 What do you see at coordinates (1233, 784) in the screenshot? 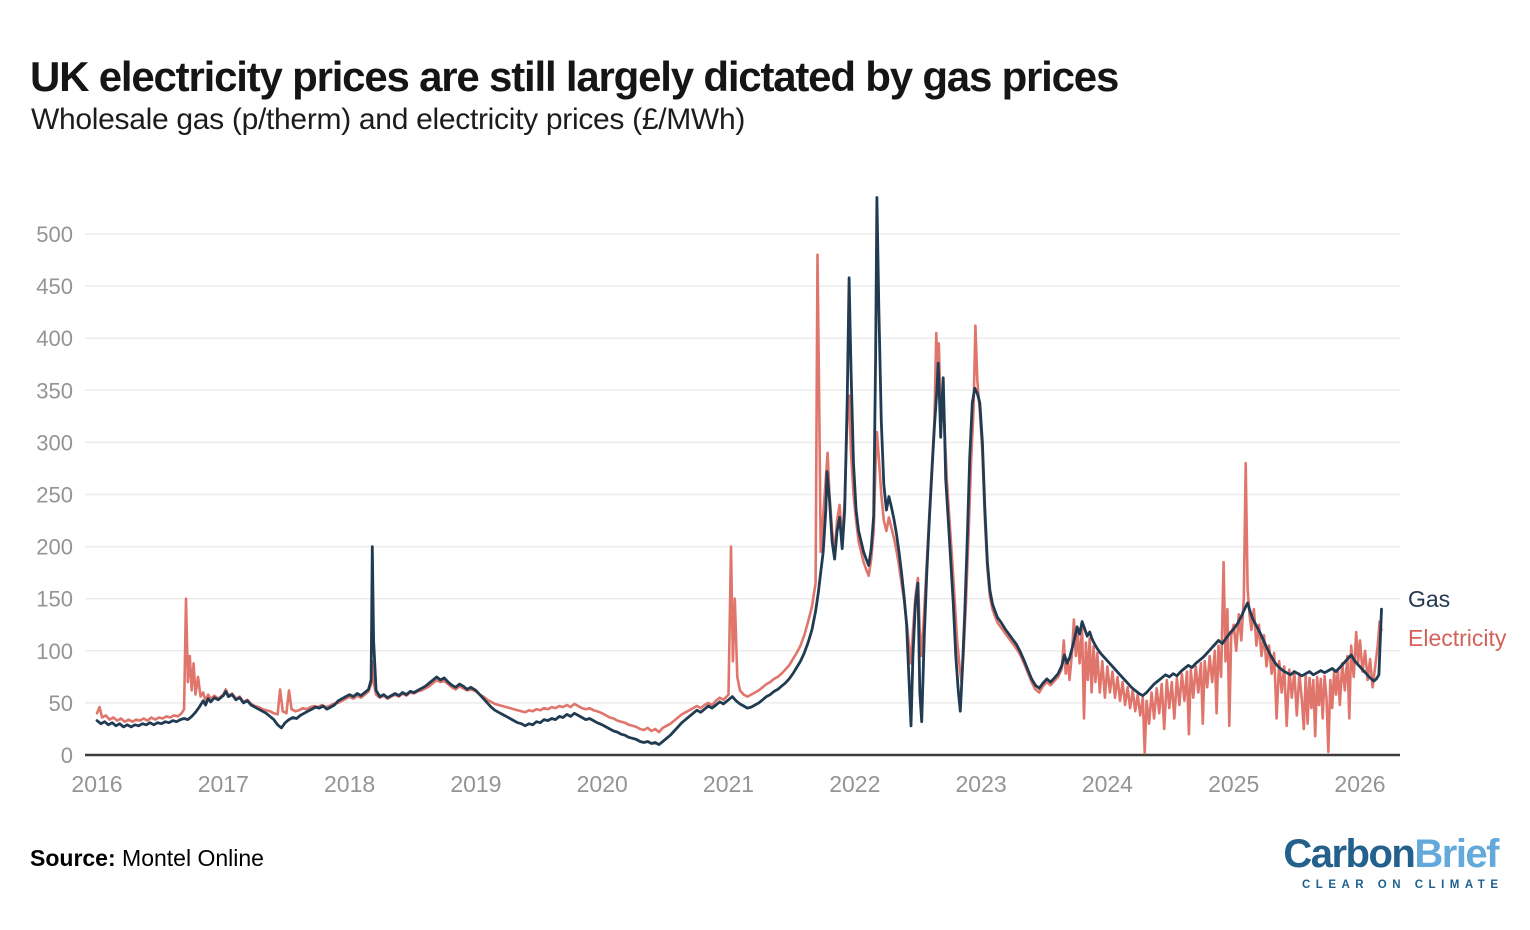
I see `x-axis-tick-label: 2025` at bounding box center [1233, 784].